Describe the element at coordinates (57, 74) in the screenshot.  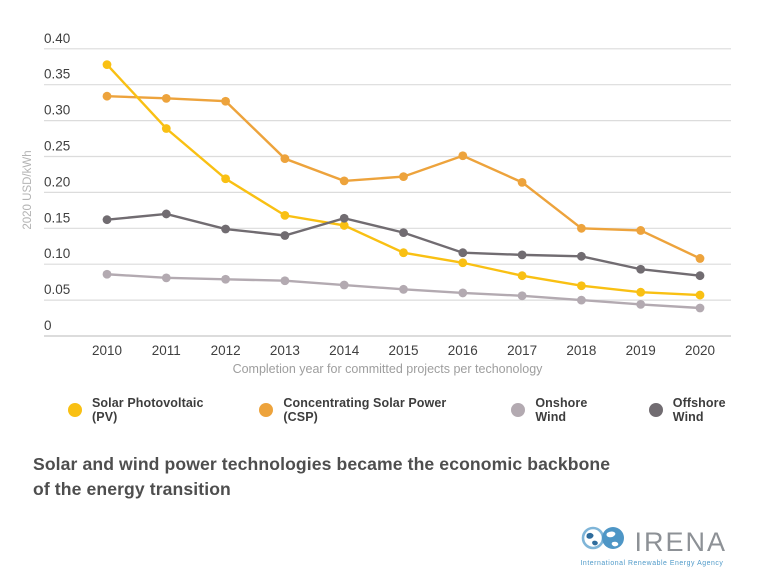
I see `y-tick-label: 0.35` at that location.